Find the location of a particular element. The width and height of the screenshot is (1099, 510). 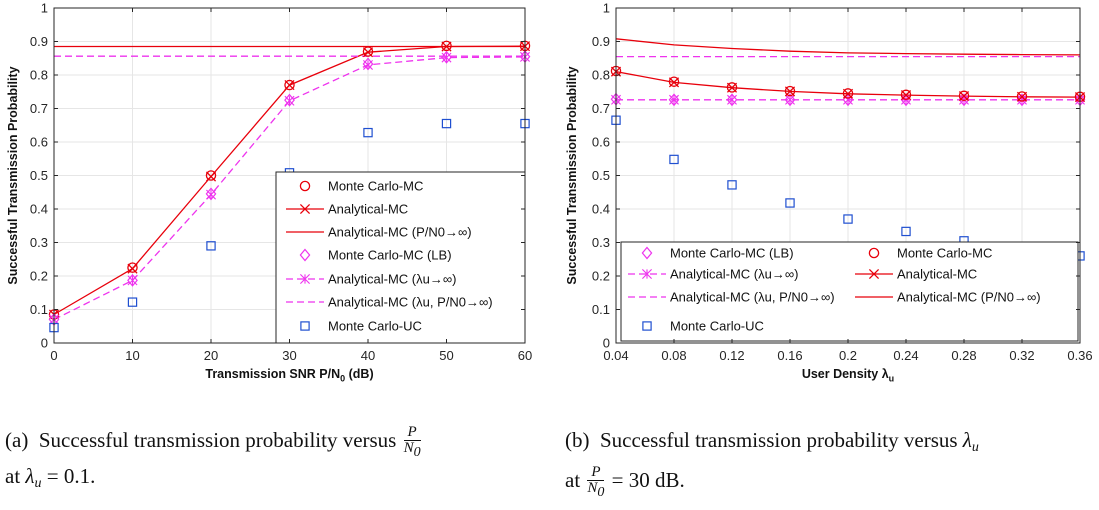

x-tick-label-8: 0.36 is located at coordinates (1079, 355).